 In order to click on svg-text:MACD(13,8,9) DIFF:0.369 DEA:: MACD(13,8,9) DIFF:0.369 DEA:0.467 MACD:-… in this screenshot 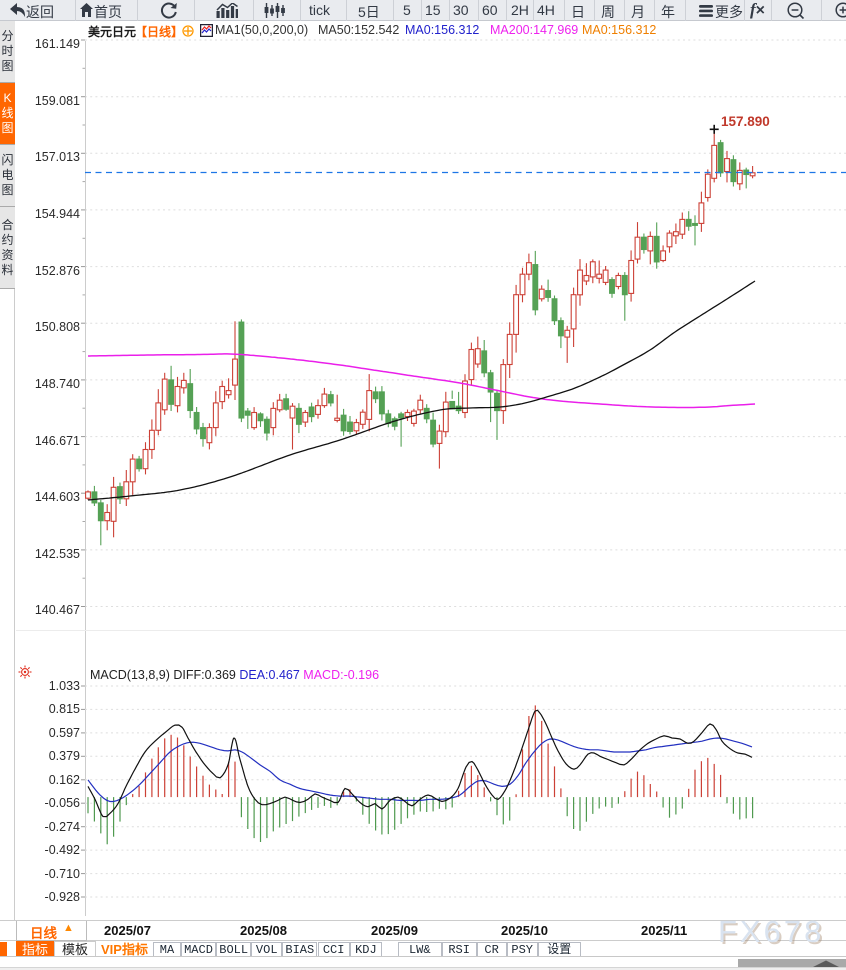, I will do `click(234, 675)`.